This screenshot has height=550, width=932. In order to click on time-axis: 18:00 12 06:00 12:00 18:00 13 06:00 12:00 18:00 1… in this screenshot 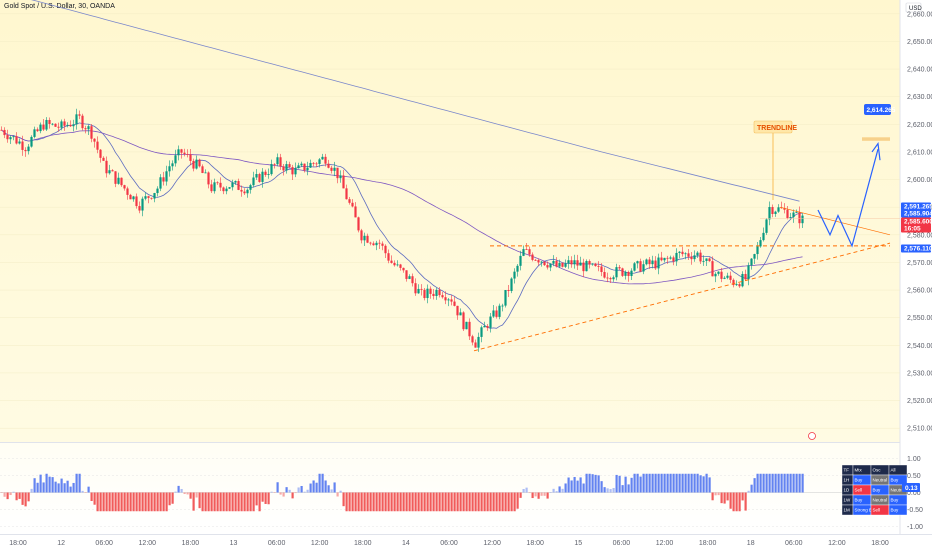, I will do `click(449, 543)`.